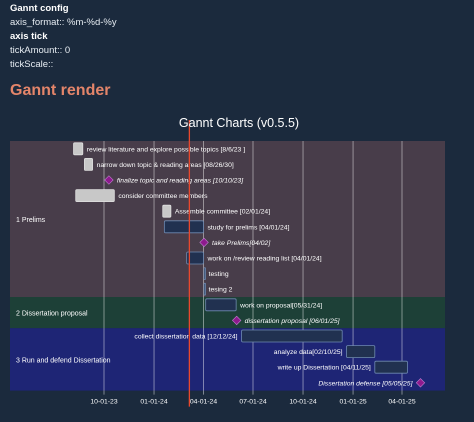  I want to click on config-tick-amount: tickAmount:: 0, so click(40, 50).